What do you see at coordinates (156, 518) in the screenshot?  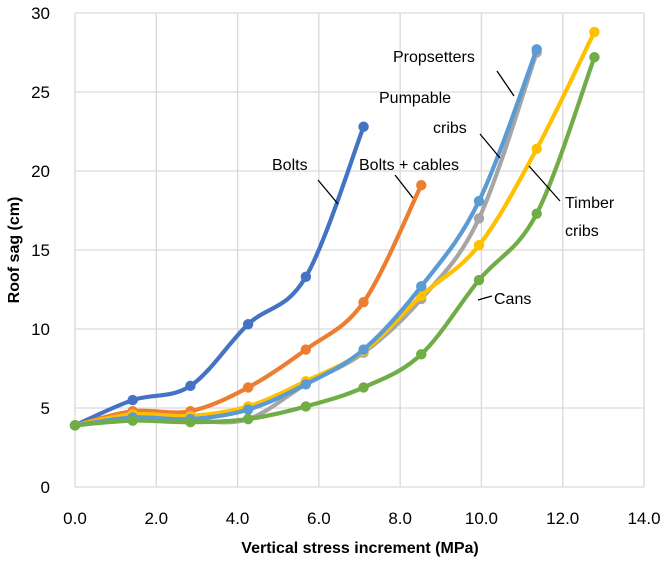 I see `x-tick-label: 2.0` at bounding box center [156, 518].